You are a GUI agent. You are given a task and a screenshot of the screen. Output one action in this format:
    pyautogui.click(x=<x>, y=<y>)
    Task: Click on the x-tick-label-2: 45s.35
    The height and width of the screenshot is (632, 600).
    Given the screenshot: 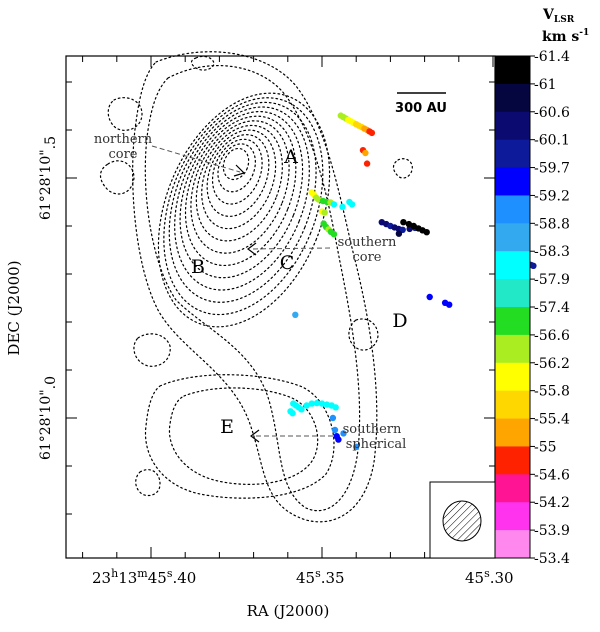 What is the action you would take?
    pyautogui.click(x=320, y=577)
    